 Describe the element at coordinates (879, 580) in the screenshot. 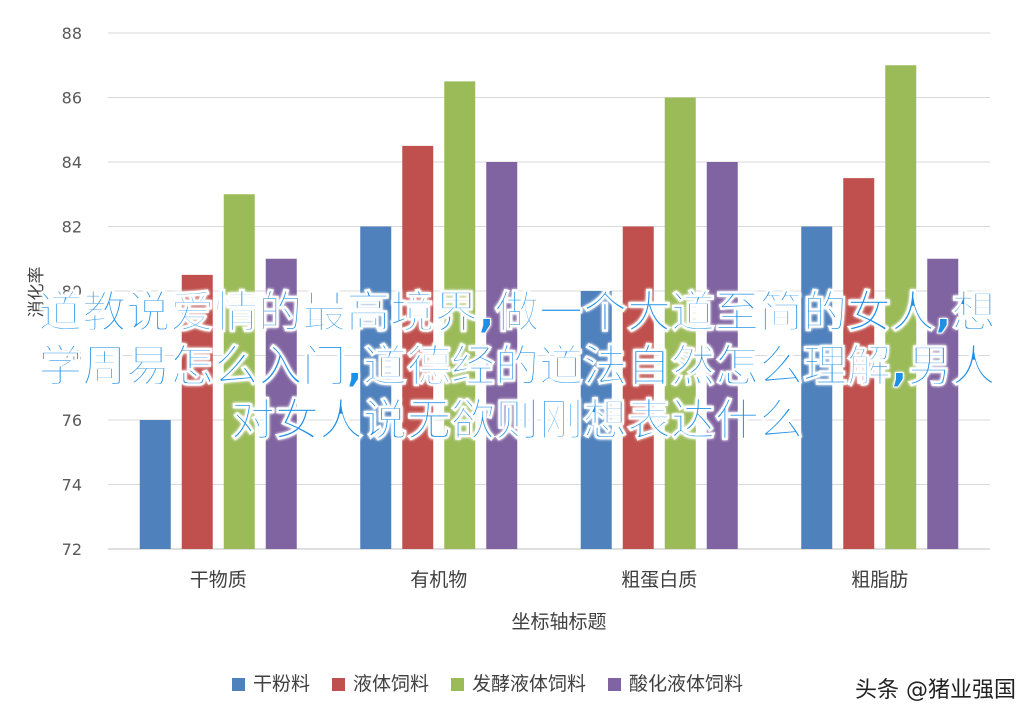

I see `x-tick-label: 粗脂肪` at that location.